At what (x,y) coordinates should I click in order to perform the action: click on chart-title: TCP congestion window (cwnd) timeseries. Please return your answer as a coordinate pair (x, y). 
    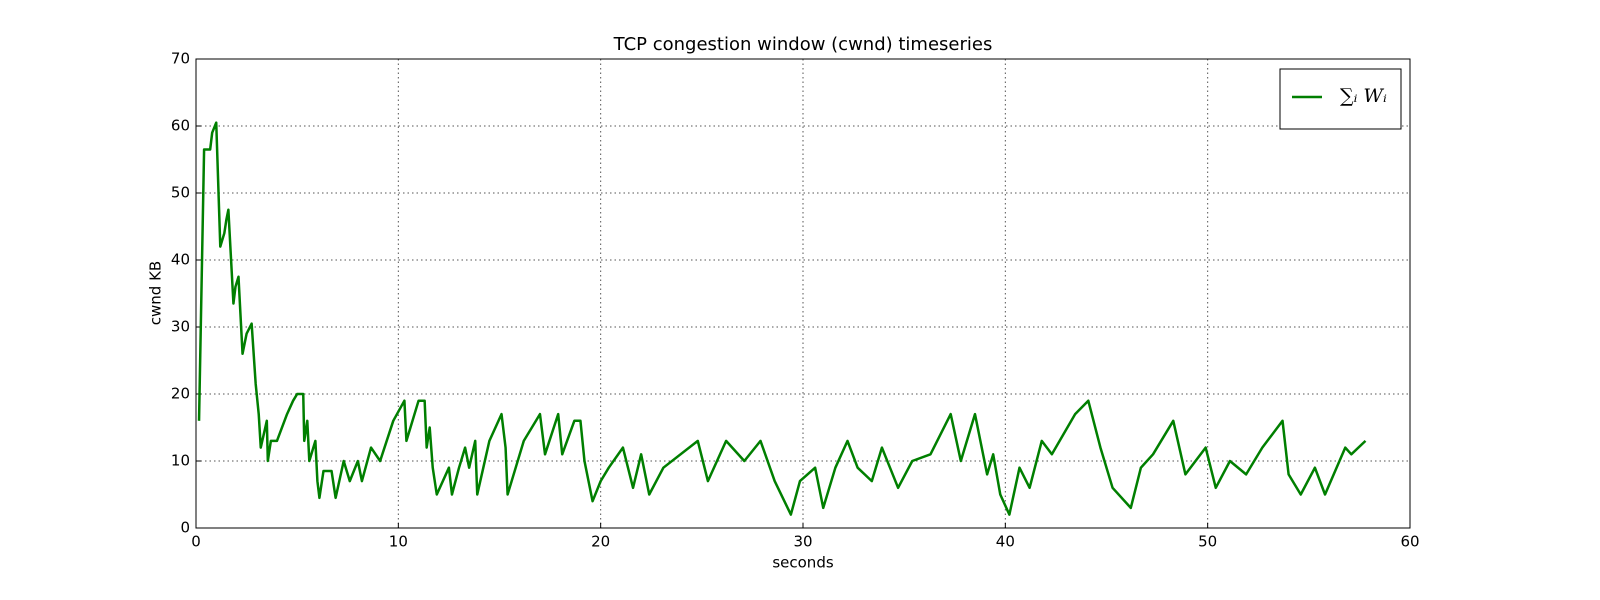
    Looking at the image, I should click on (803, 44).